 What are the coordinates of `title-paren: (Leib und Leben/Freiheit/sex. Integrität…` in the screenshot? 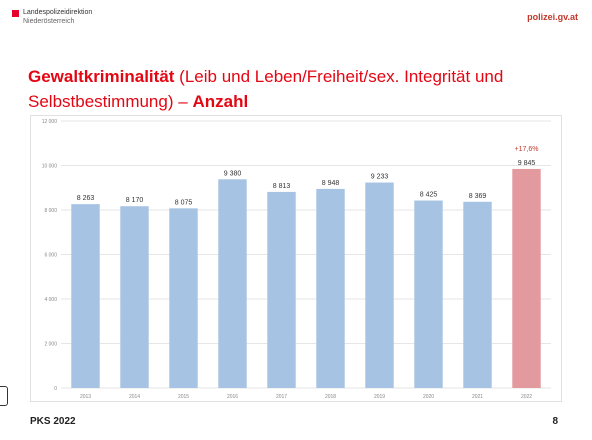 It's located at (266, 89).